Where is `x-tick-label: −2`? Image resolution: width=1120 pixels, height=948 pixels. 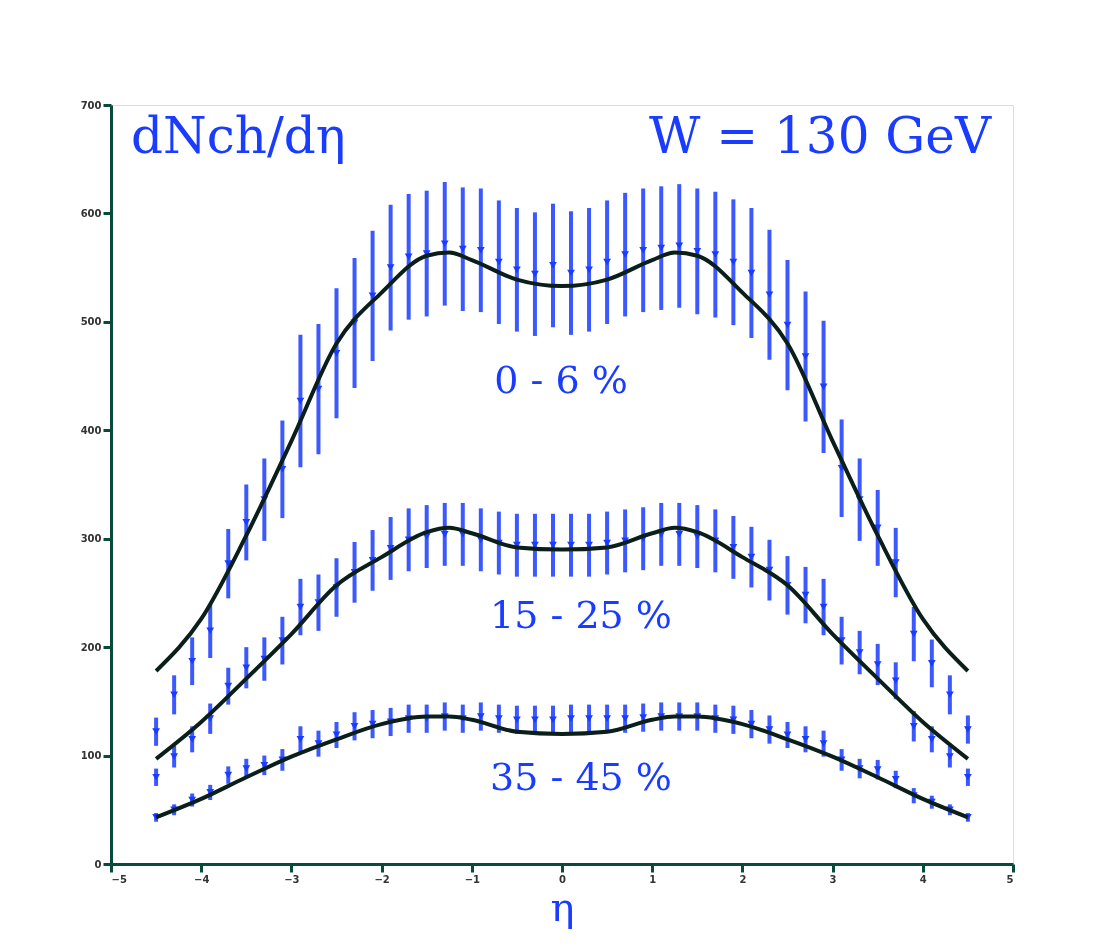
x-tick-label: −2 is located at coordinates (382, 879).